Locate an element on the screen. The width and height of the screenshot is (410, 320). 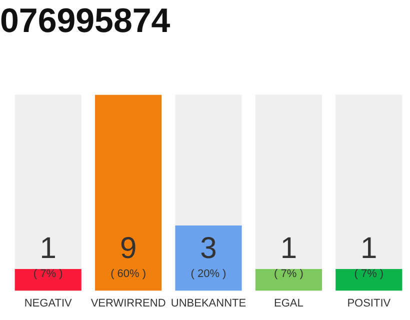
data-label: 9 is located at coordinates (128, 248).